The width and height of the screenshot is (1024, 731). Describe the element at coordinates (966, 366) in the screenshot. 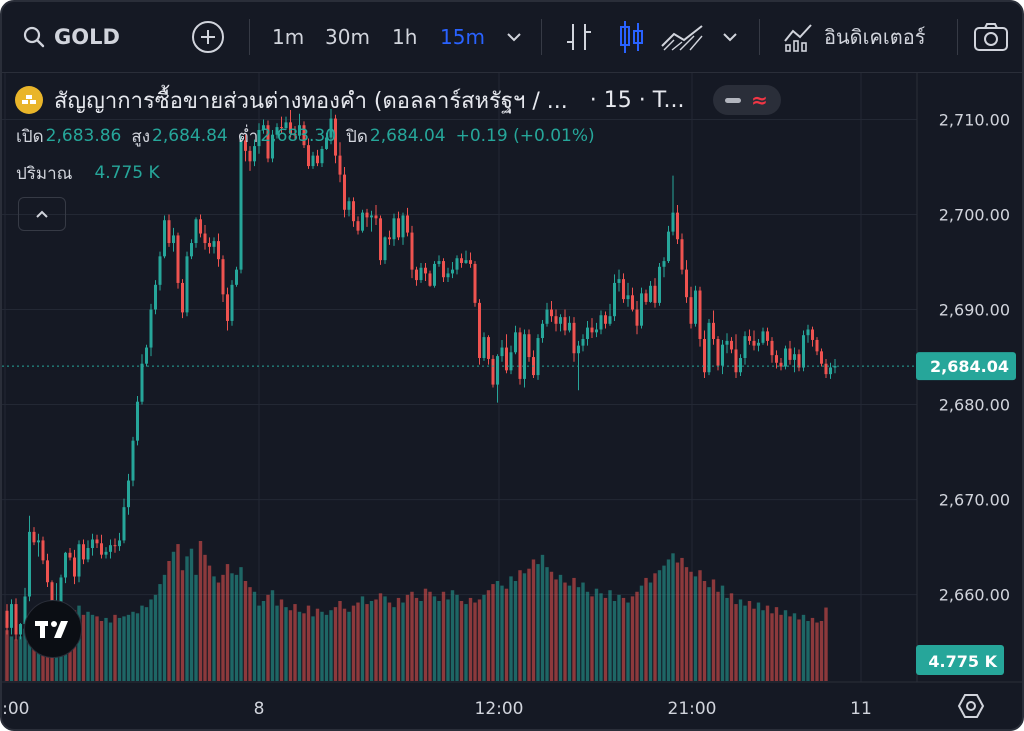

I see `last-price-badge-bg` at that location.